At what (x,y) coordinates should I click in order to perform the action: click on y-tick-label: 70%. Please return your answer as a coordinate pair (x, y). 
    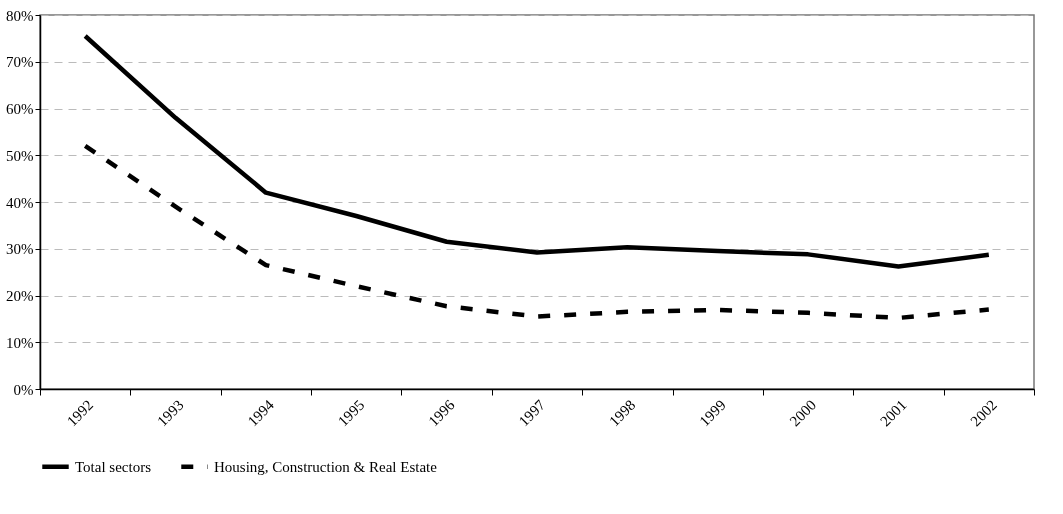
    Looking at the image, I should click on (20, 62).